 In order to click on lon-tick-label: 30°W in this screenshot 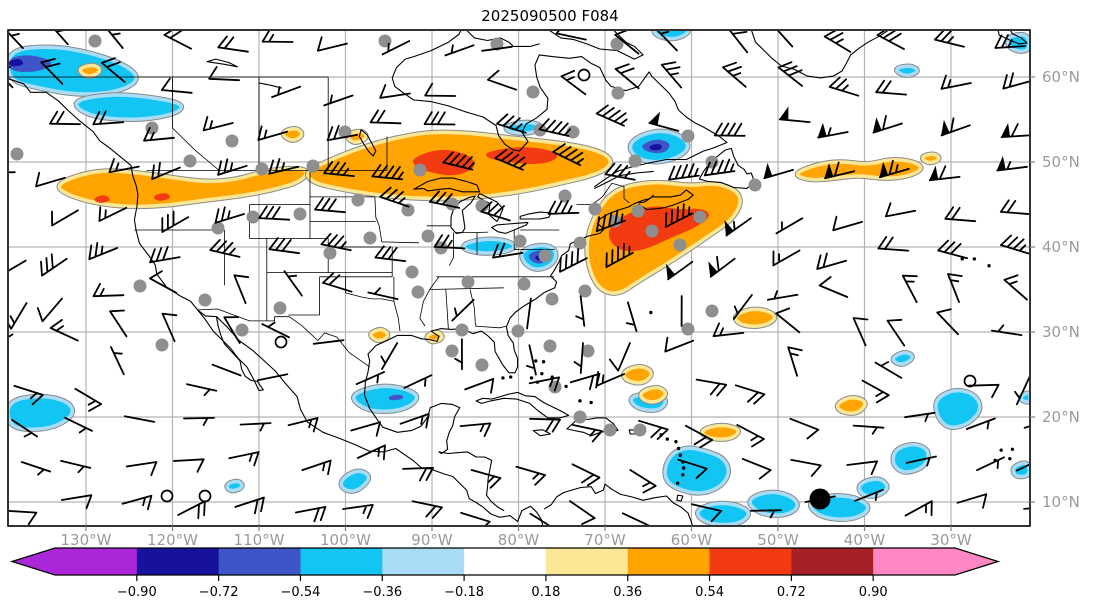, I will do `click(951, 540)`.